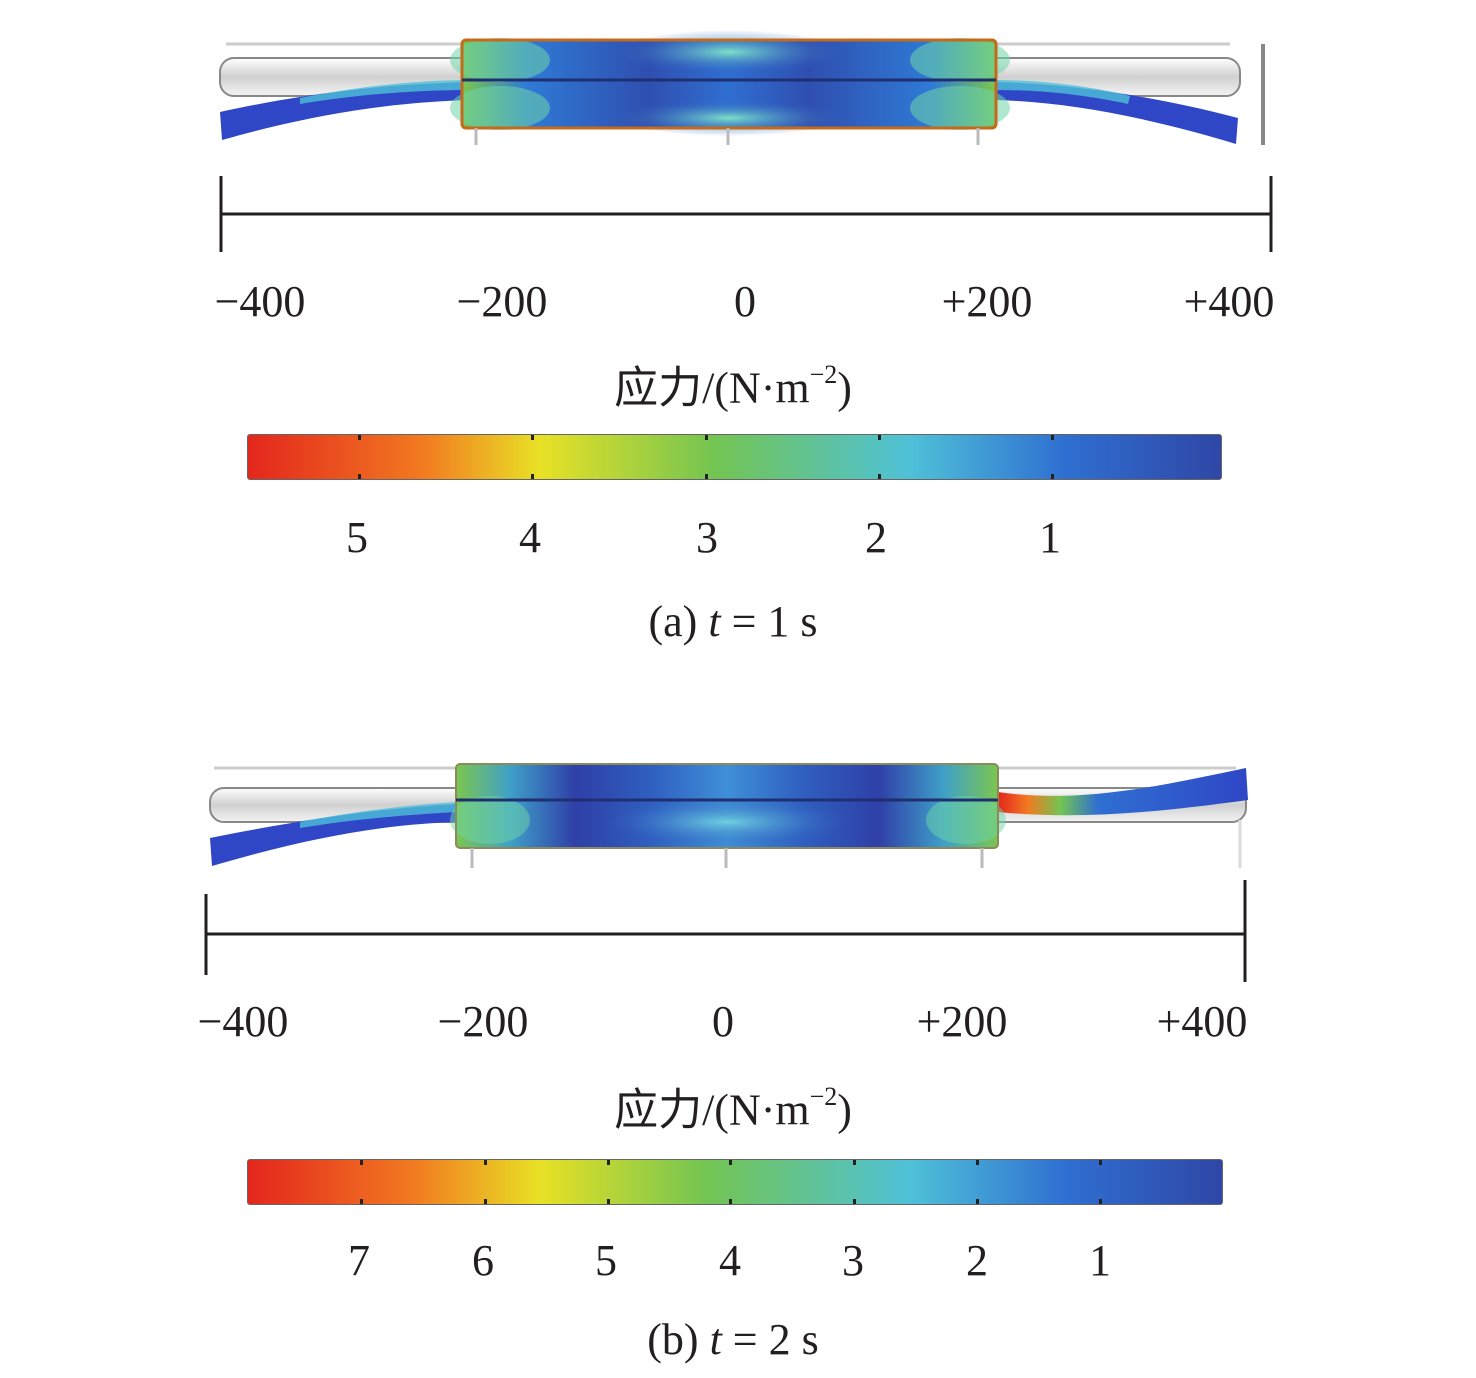 This screenshot has width=1476, height=1378. Describe the element at coordinates (359, 1260) in the screenshot. I see `colorbar-label-b-0: 7` at that location.